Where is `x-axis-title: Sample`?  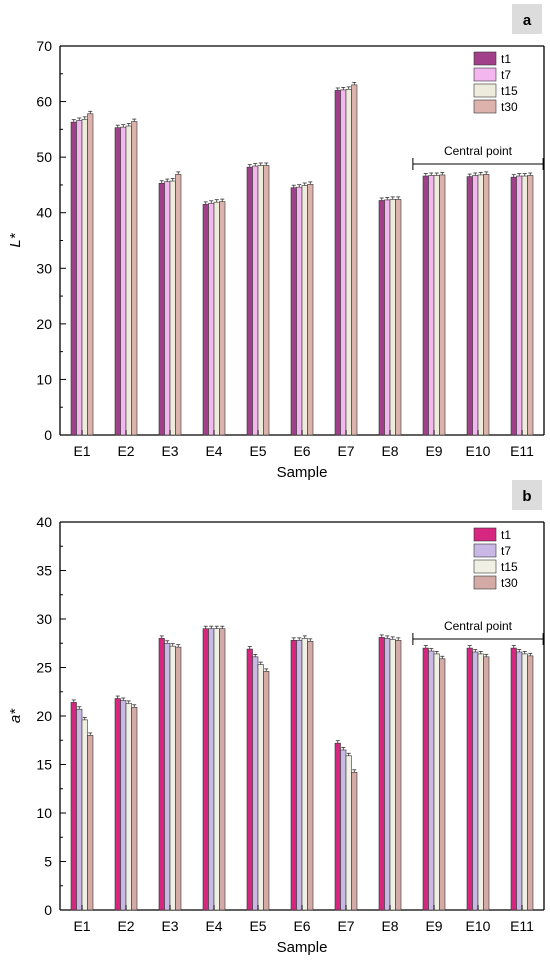
x-axis-title: Sample is located at coordinates (302, 947).